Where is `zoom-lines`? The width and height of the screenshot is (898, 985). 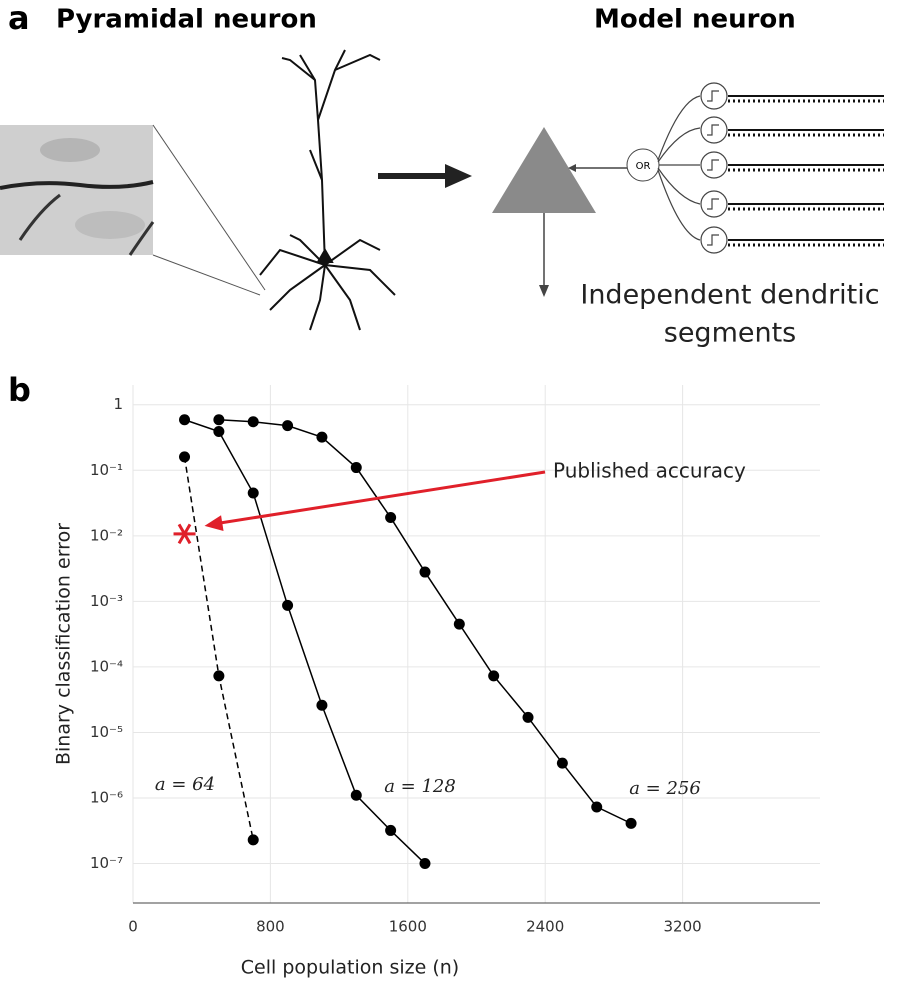
zoom-lines is located at coordinates (209, 210).